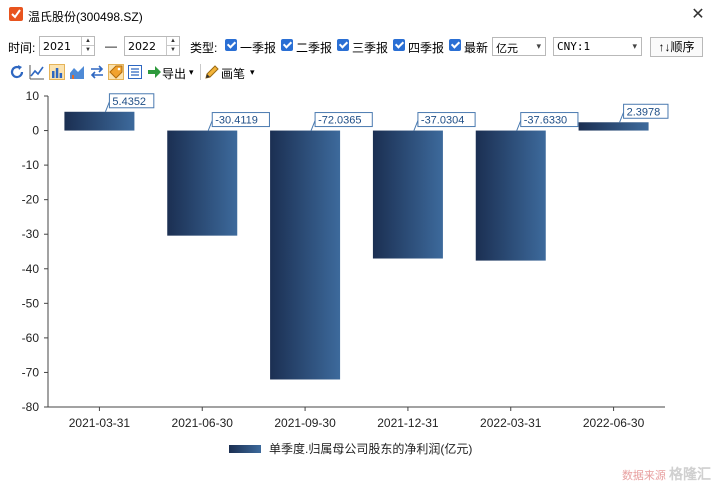 This screenshot has height=488, width=719. What do you see at coordinates (22, 48) in the screenshot?
I see `time-label: 时间:` at bounding box center [22, 48].